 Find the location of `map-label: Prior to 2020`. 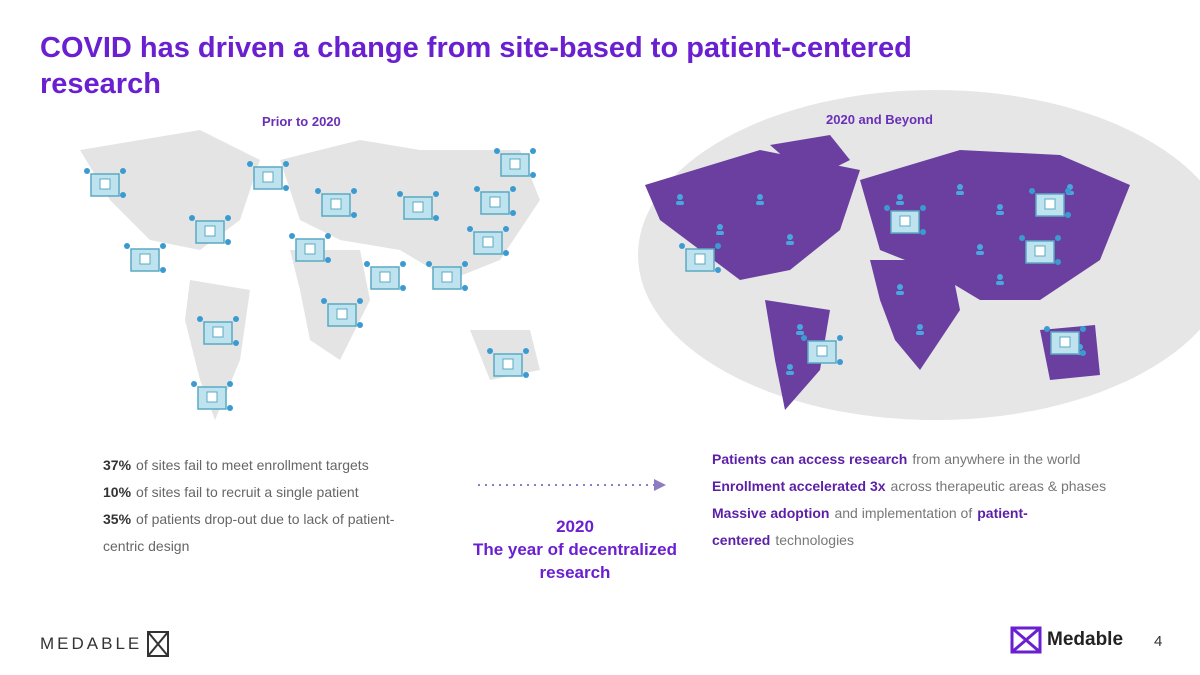

map-label: Prior to 2020 is located at coordinates (301, 121).